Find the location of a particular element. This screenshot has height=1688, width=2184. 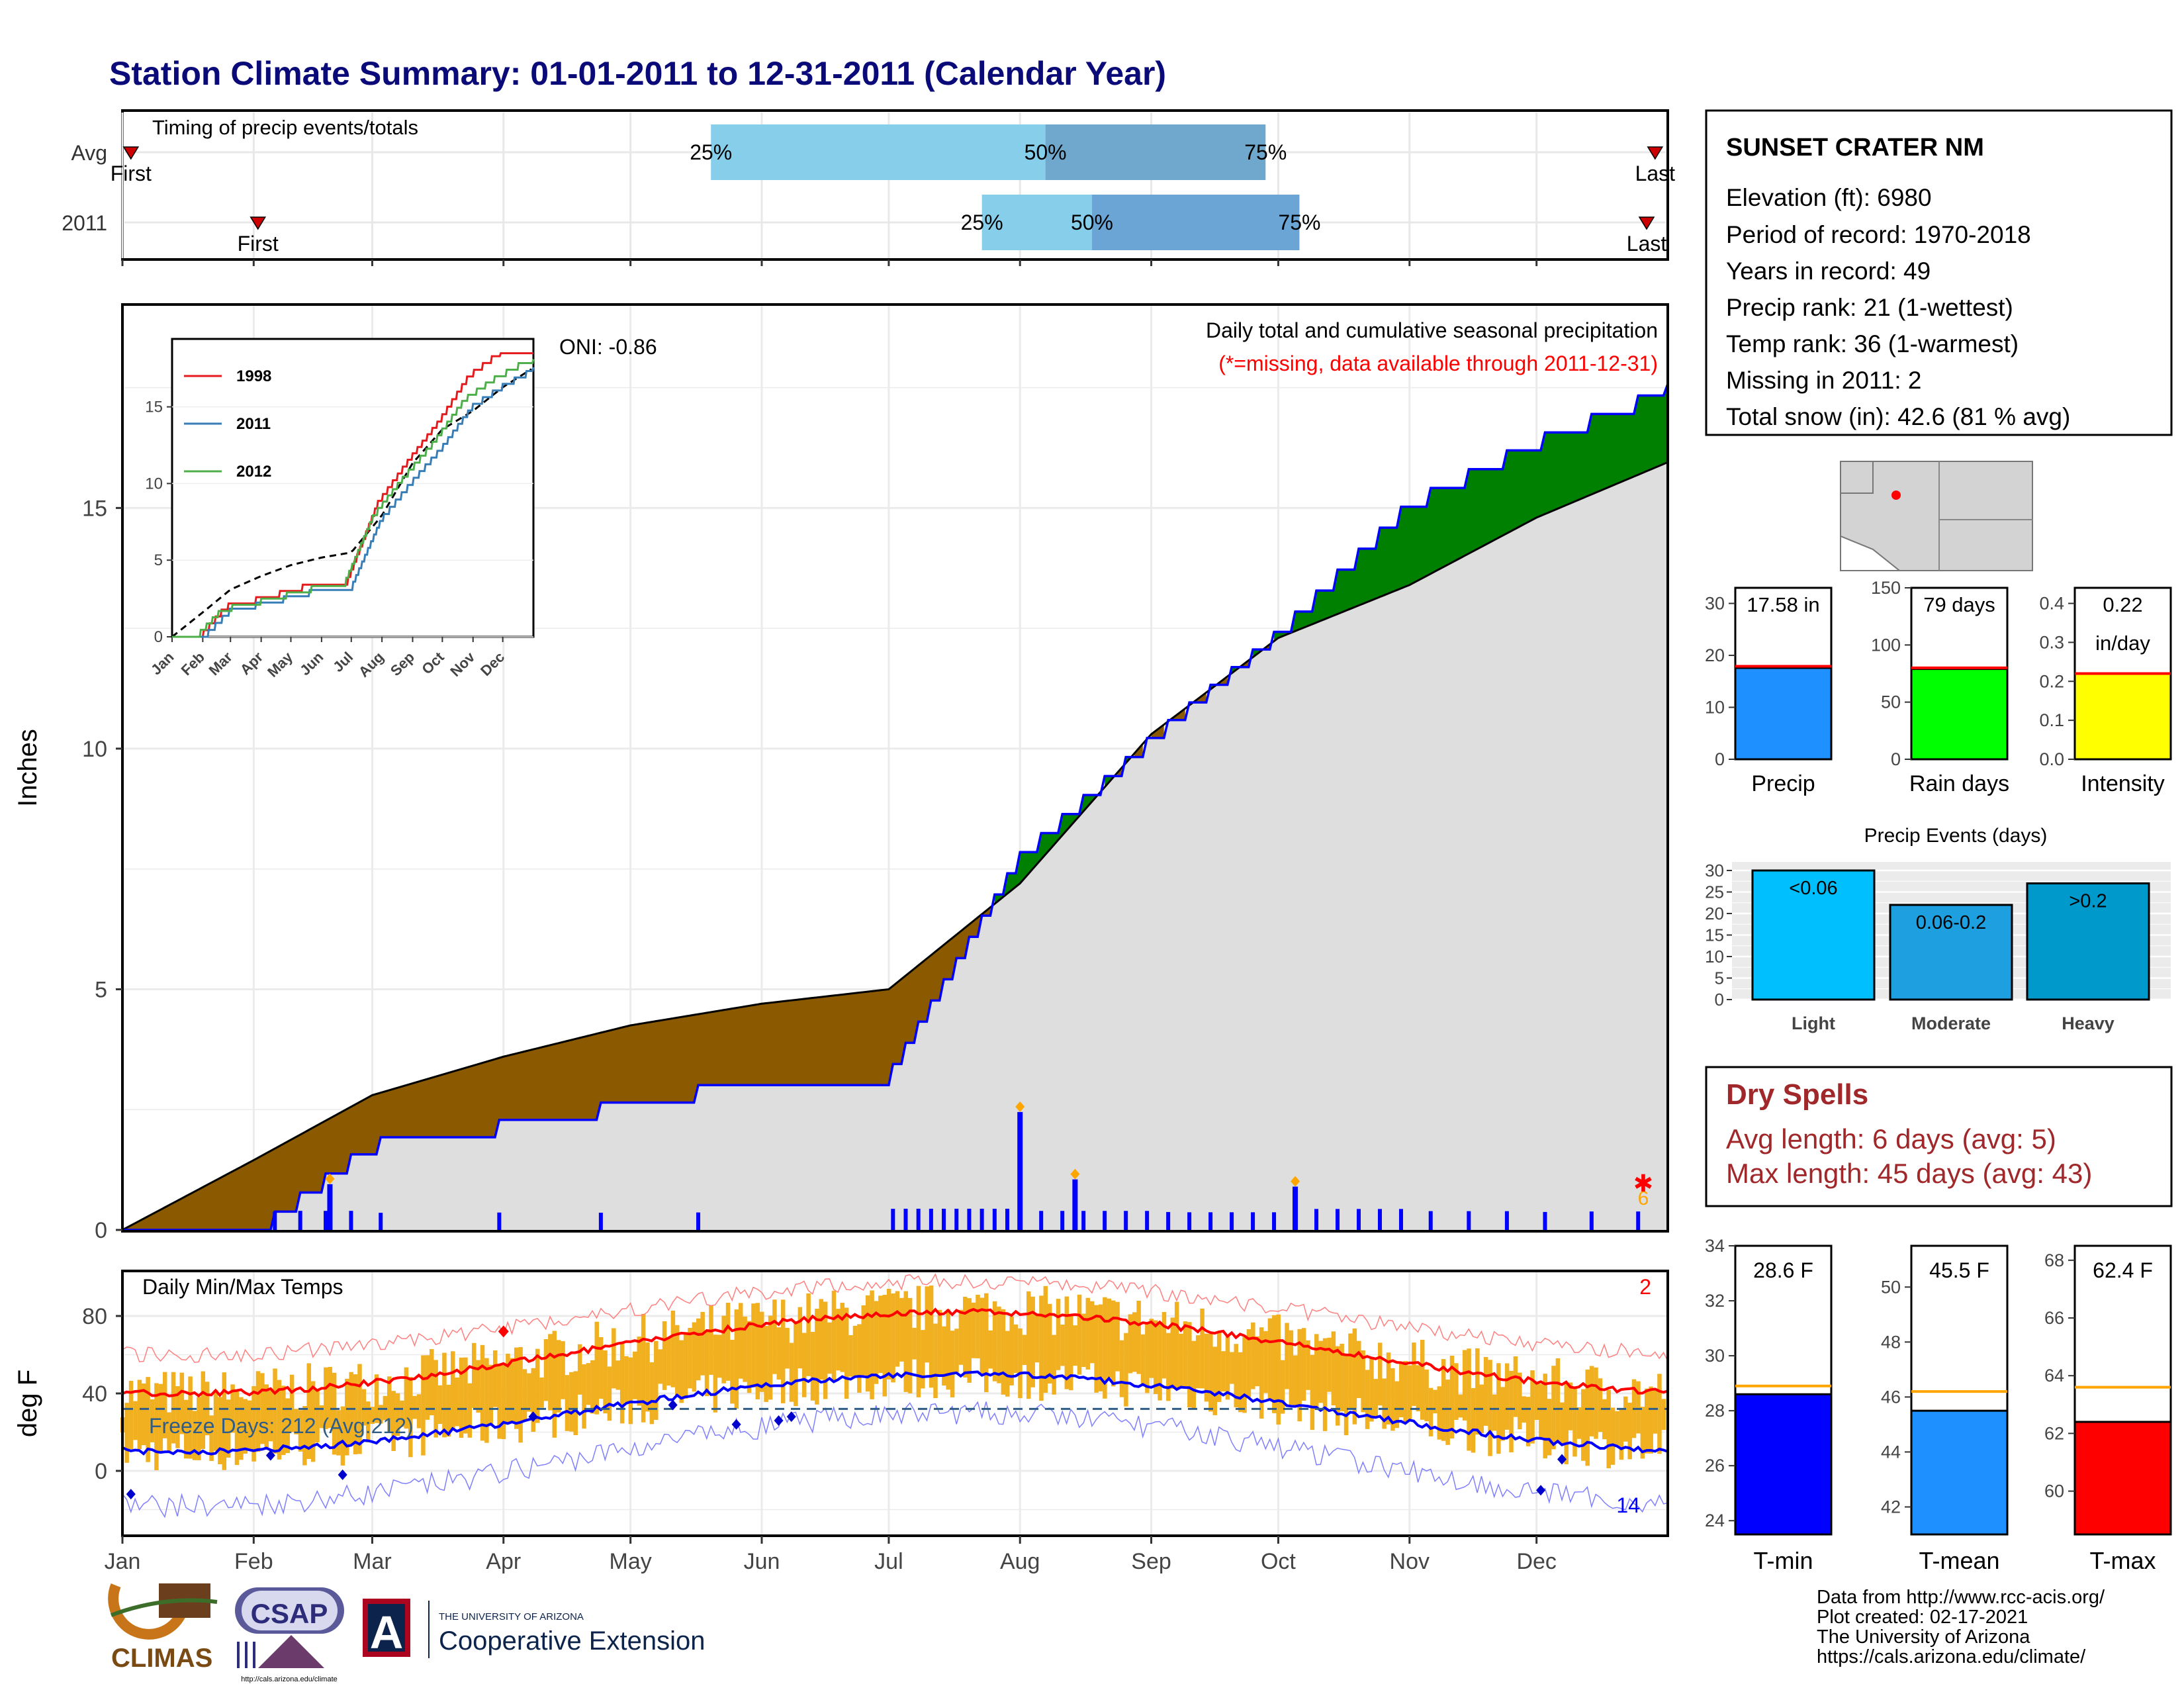

station-location-marker is located at coordinates (1896, 495).